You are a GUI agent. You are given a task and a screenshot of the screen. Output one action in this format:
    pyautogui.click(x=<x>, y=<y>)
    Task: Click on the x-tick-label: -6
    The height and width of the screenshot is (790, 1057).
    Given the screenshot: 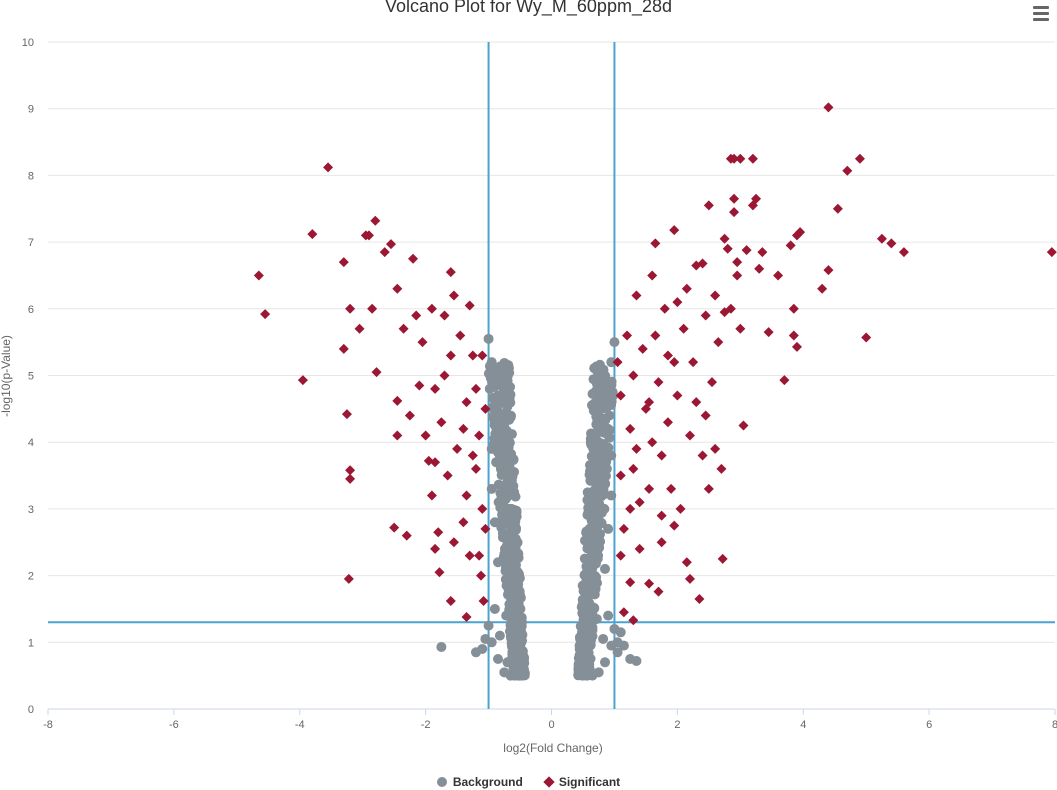 What is the action you would take?
    pyautogui.click(x=174, y=725)
    